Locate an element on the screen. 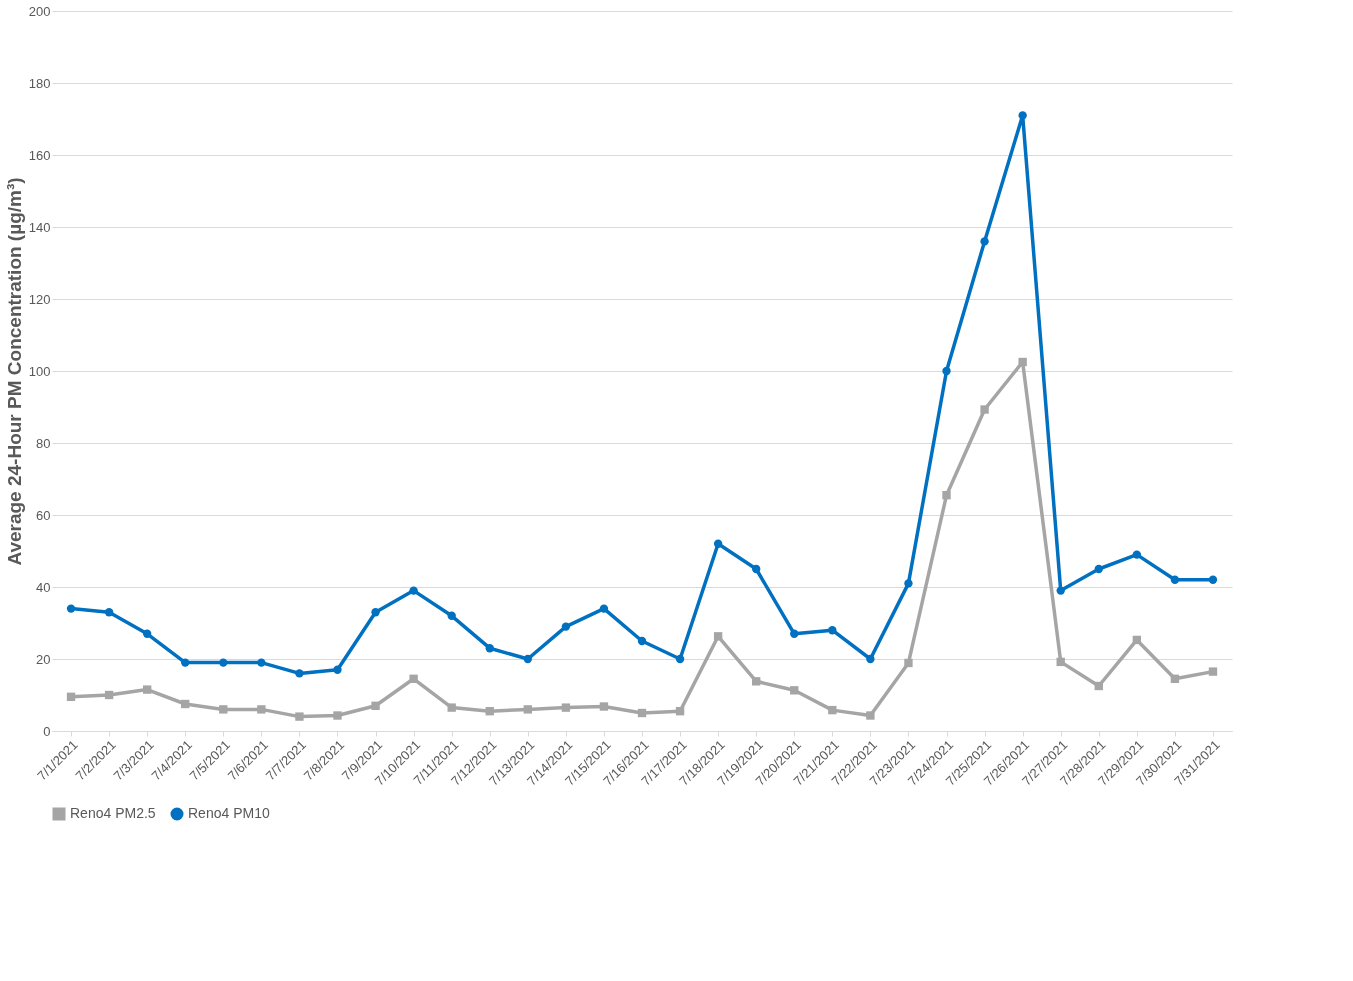  legend-label: Reno4 PM2.5 is located at coordinates (113, 813).